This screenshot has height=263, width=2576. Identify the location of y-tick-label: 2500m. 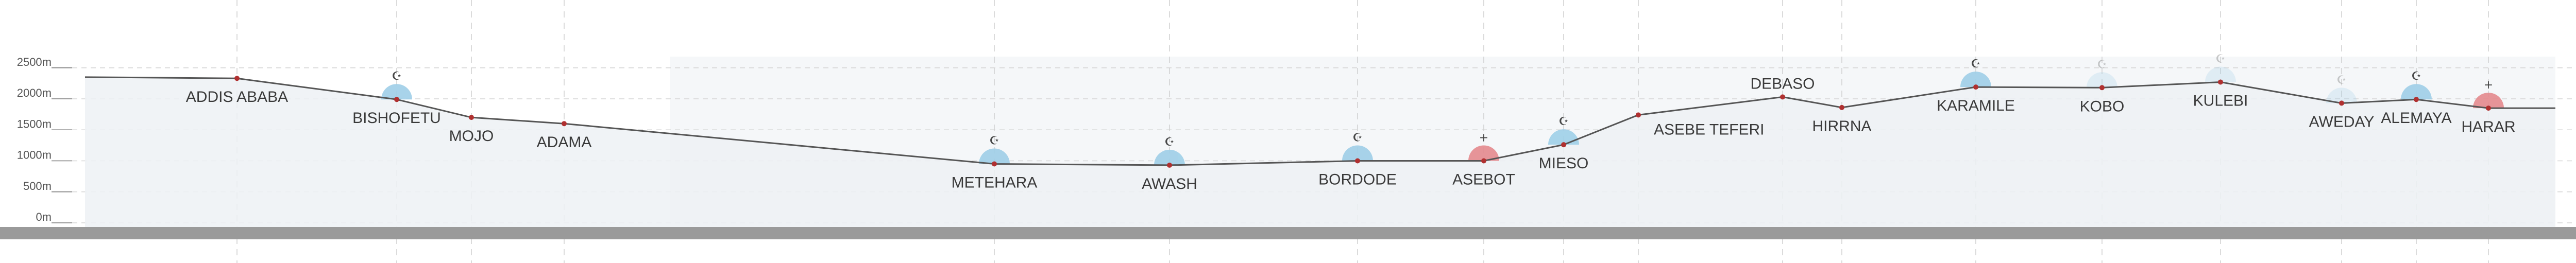
(35, 62).